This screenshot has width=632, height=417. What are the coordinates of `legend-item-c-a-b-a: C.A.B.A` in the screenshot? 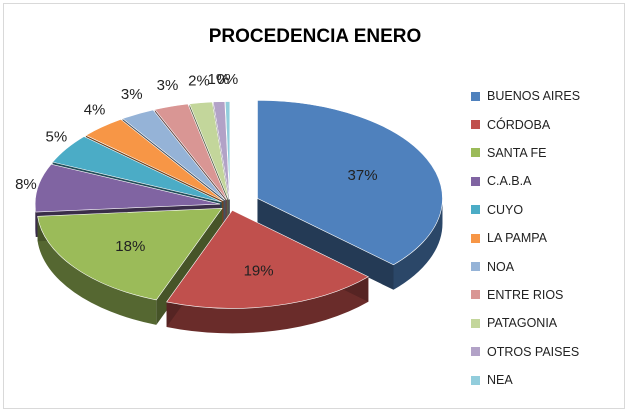 It's located at (546, 181).